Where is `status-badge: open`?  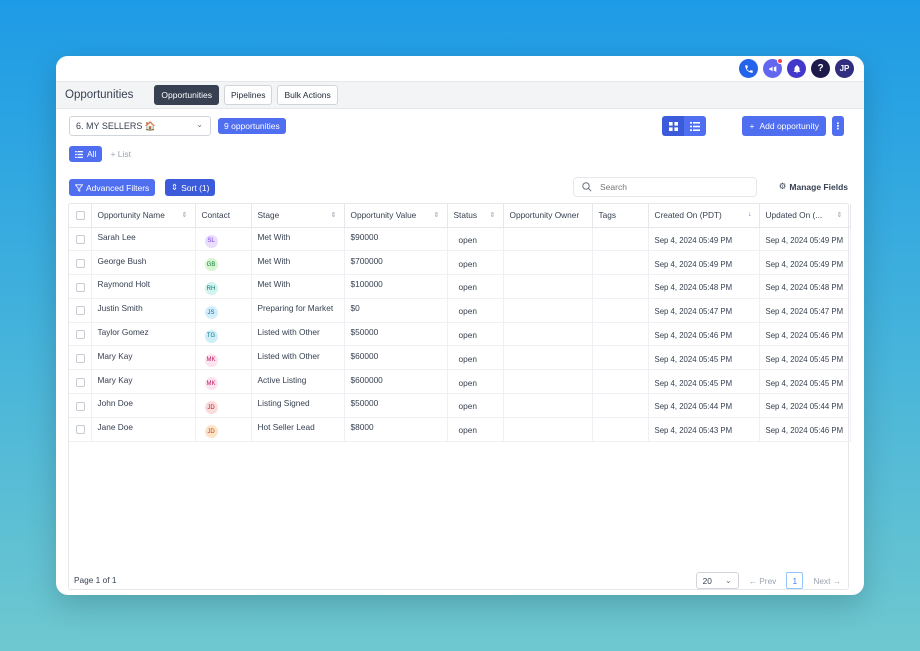
status-badge: open is located at coordinates (467, 263).